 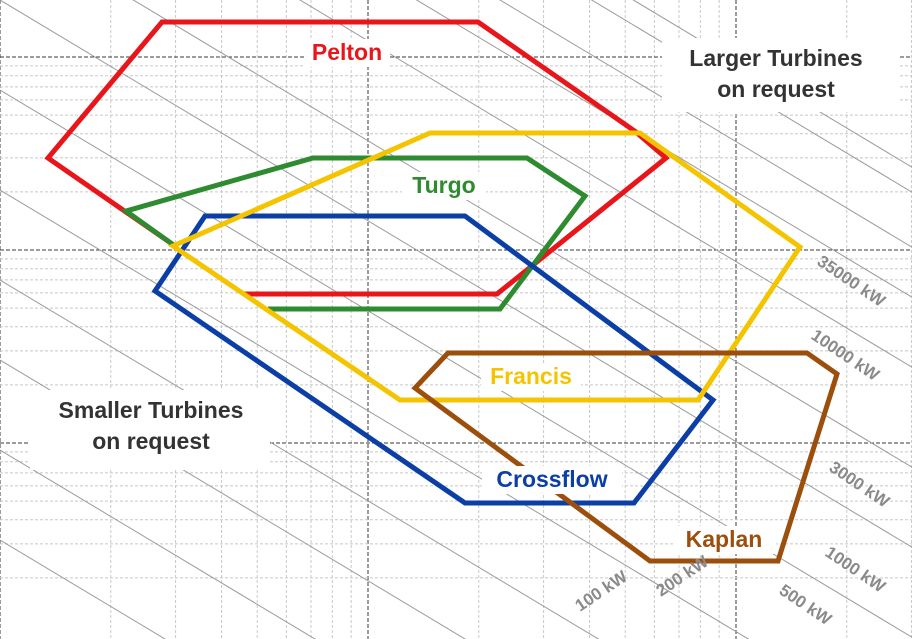 What do you see at coordinates (860, 485) in the screenshot?
I see `power-label-3000kw: 3000 kW` at bounding box center [860, 485].